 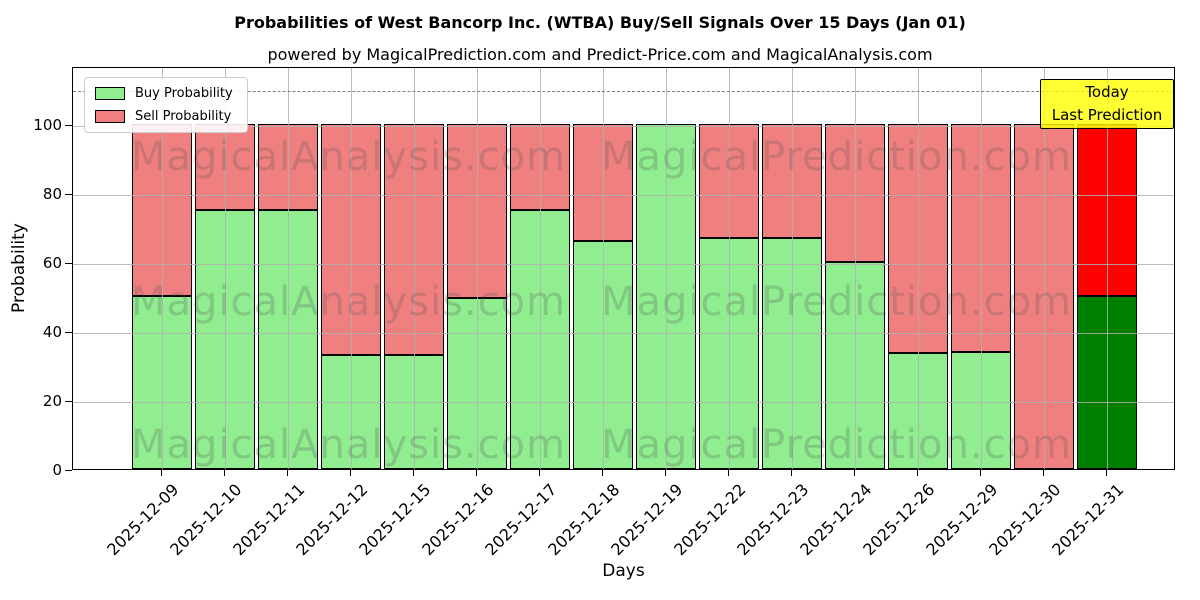 I want to click on today-annotation-line1: Today, so click(x=1107, y=92).